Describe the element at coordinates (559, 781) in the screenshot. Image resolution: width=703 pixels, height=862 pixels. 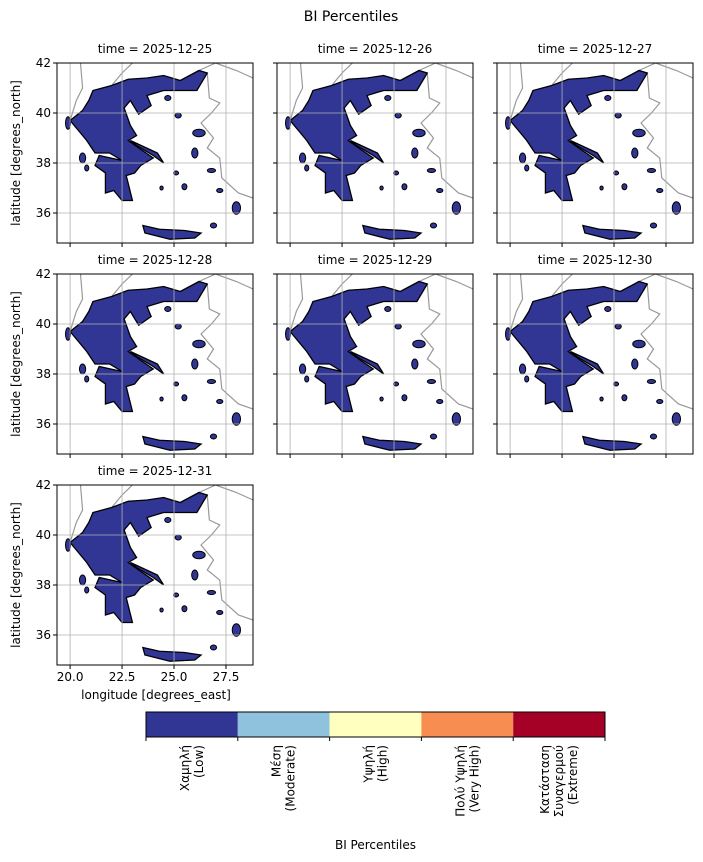
I see `colorbar-label: Συναγερμού` at that location.